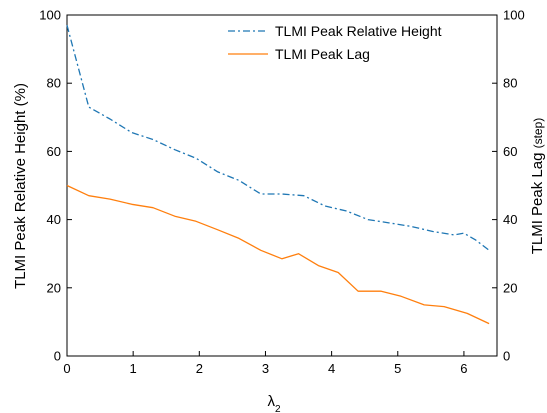 The image size is (547, 413). Describe the element at coordinates (50, 15) in the screenshot. I see `left-y-tick-label: 100` at that location.